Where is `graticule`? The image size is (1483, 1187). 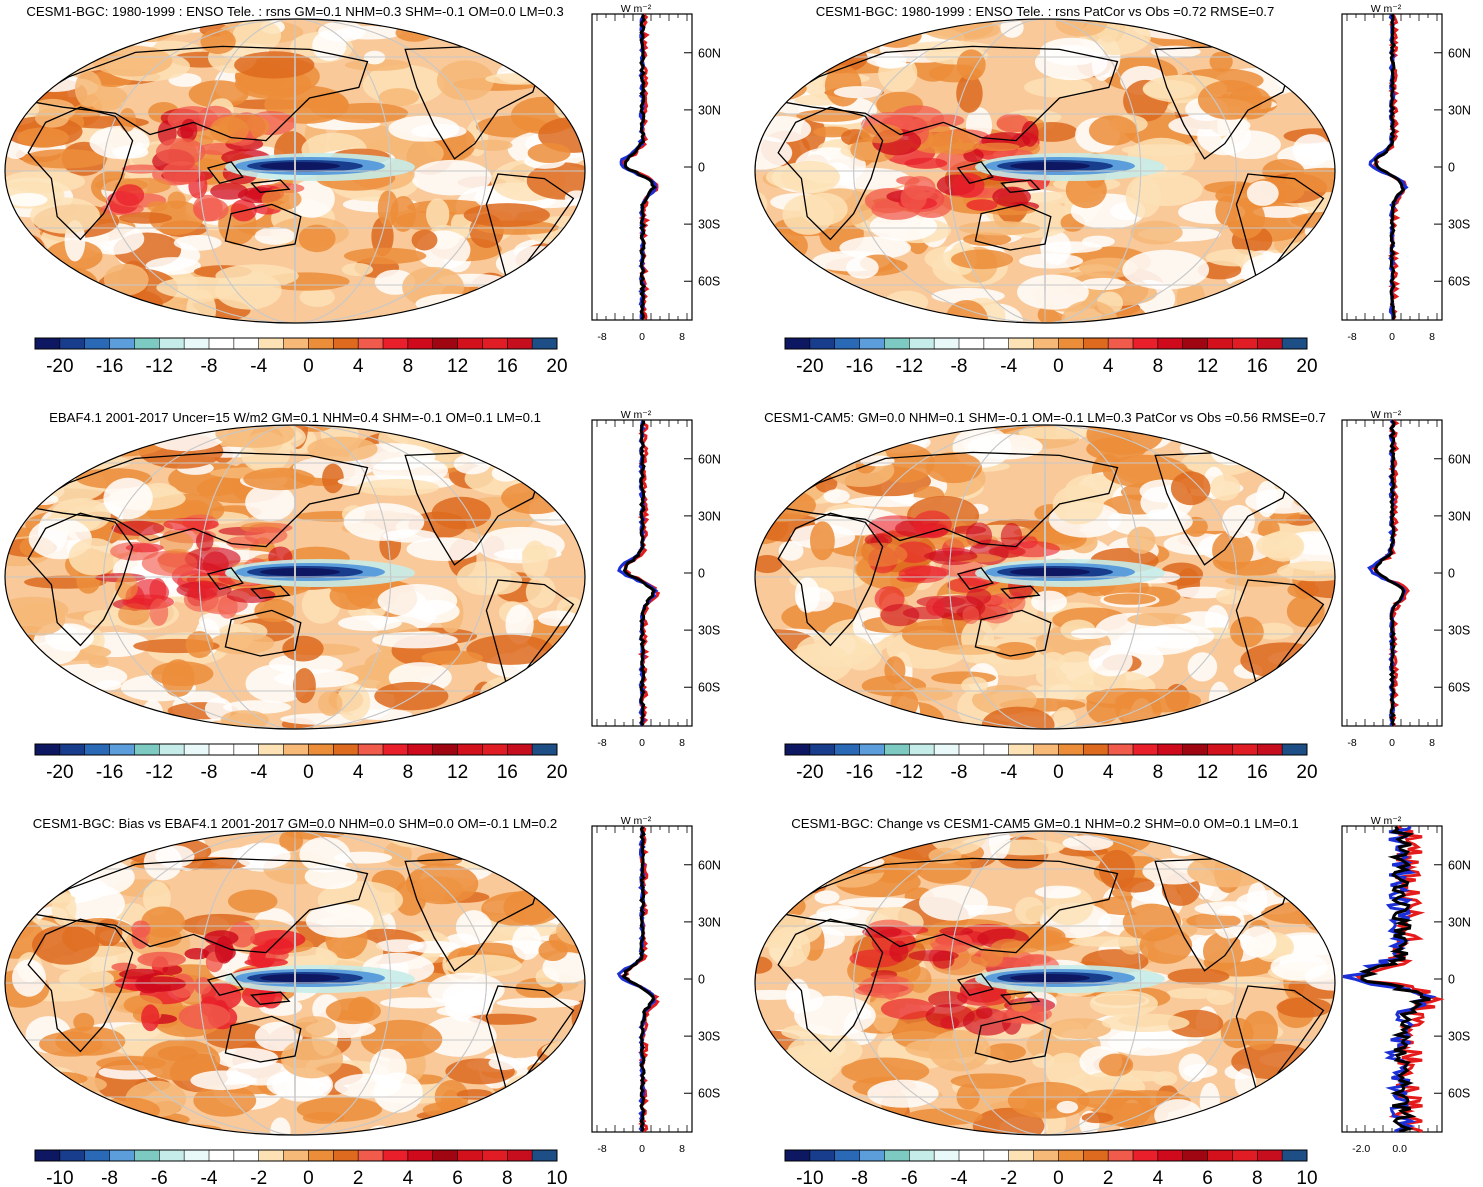
graticule is located at coordinates (1045, 171).